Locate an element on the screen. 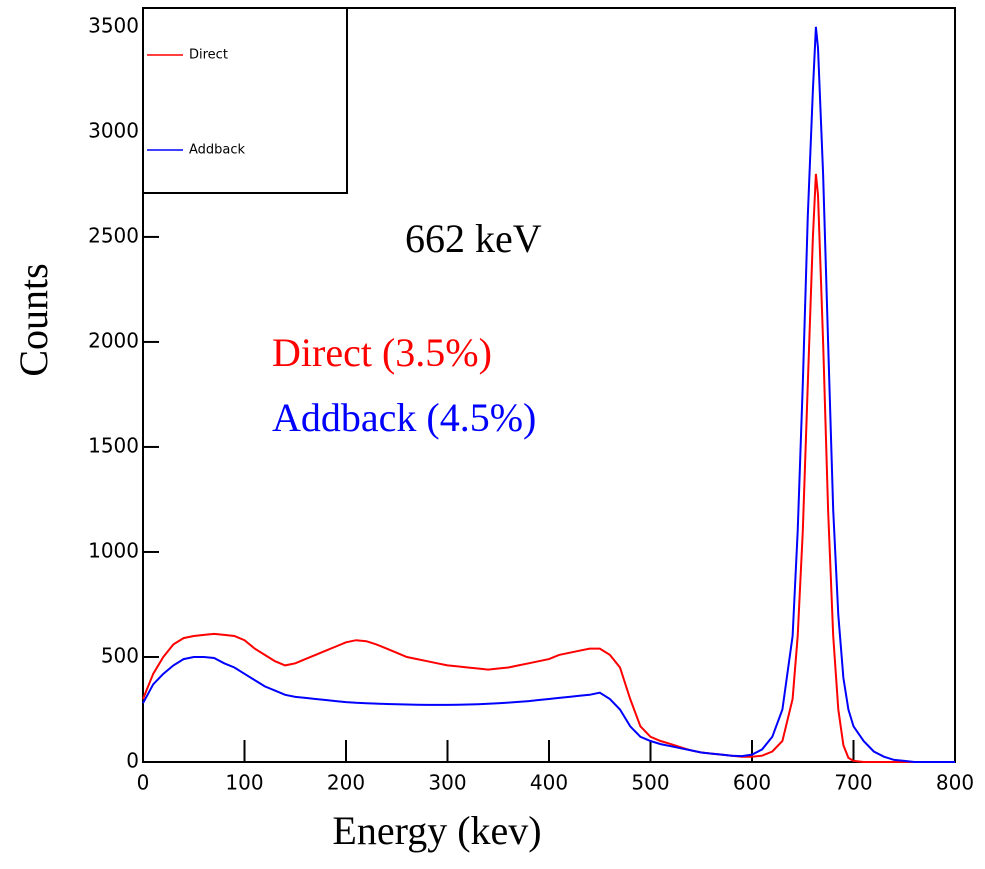  y-tick-label: 500 is located at coordinates (120, 655).